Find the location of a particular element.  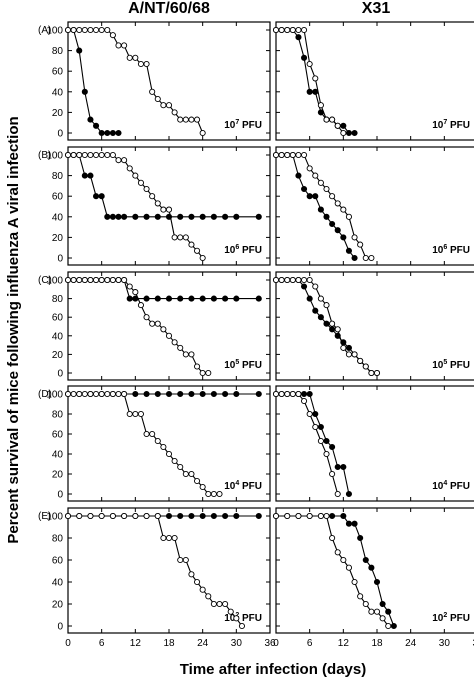

panel-0-0: 0 20 40 60 80 100(A) 107 PFU is located at coordinates (154, 81).